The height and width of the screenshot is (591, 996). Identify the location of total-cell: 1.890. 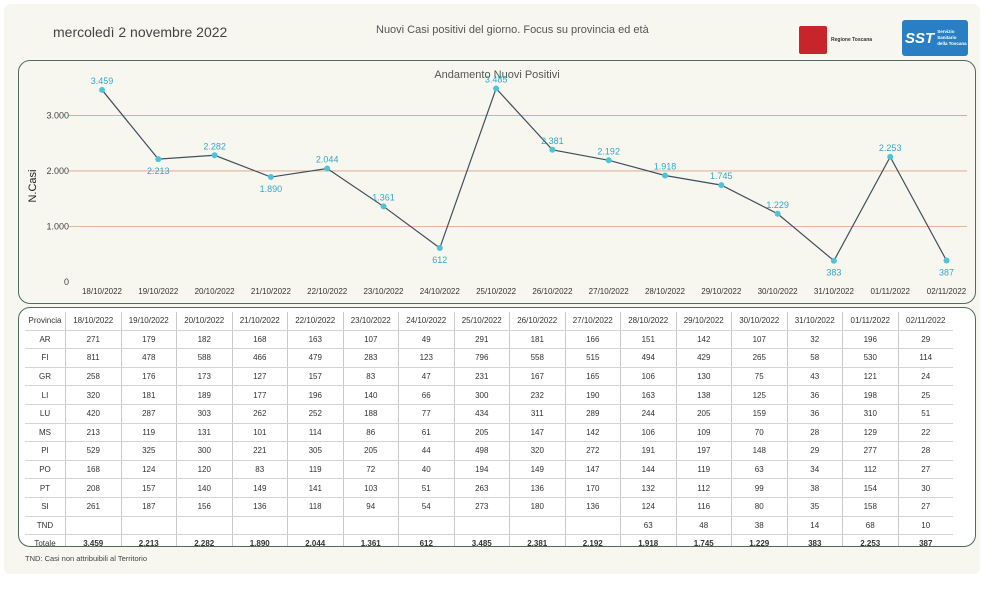
(260, 540).